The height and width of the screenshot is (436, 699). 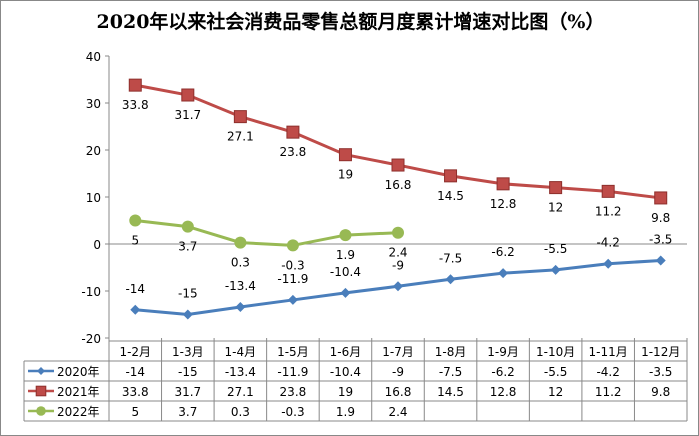 I want to click on table-cell: -0.3, so click(x=292, y=412).